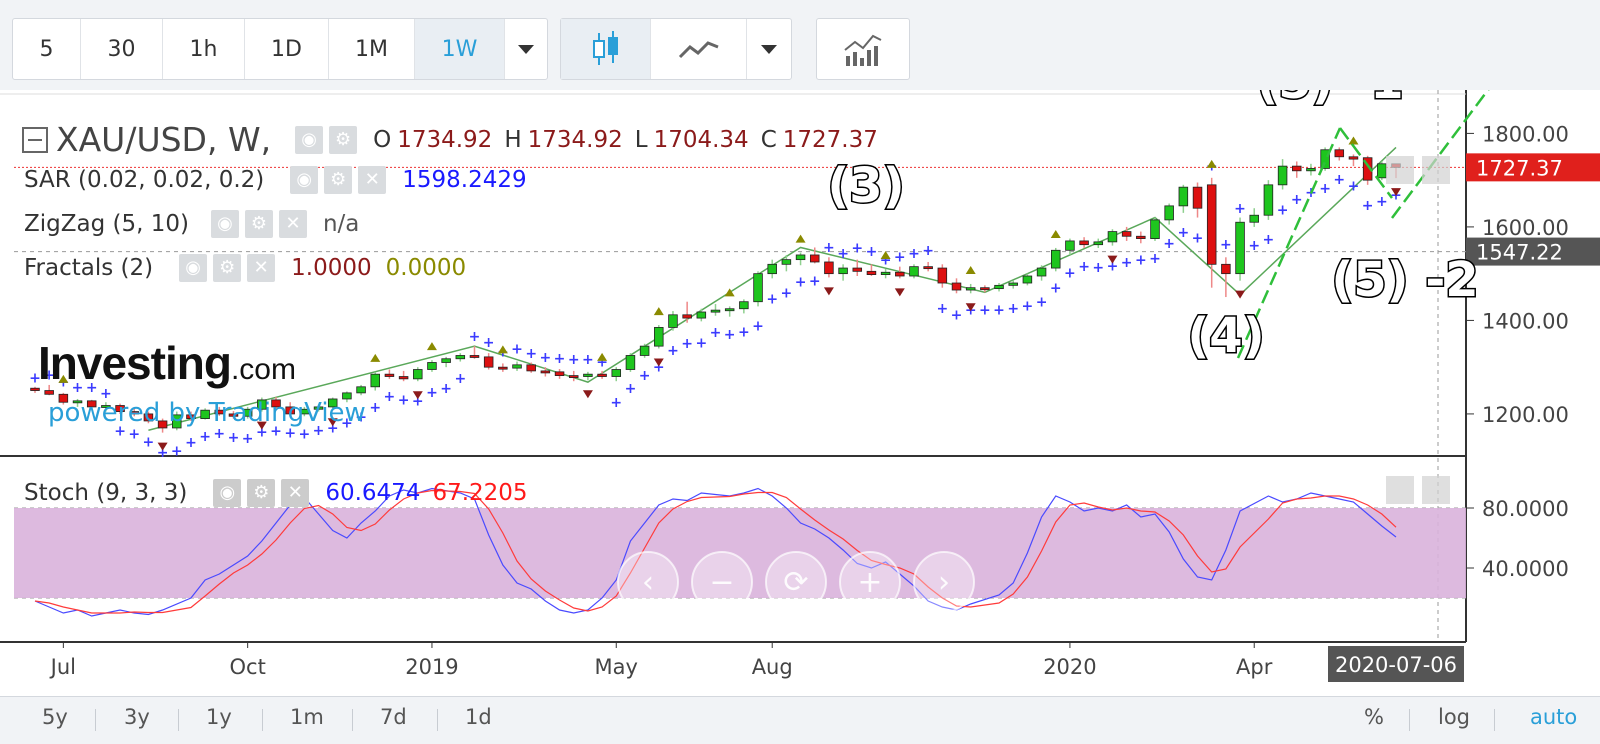 This screenshot has width=1600, height=744. Describe the element at coordinates (55, 717) in the screenshot. I see `range-5y-button: 5y` at that location.